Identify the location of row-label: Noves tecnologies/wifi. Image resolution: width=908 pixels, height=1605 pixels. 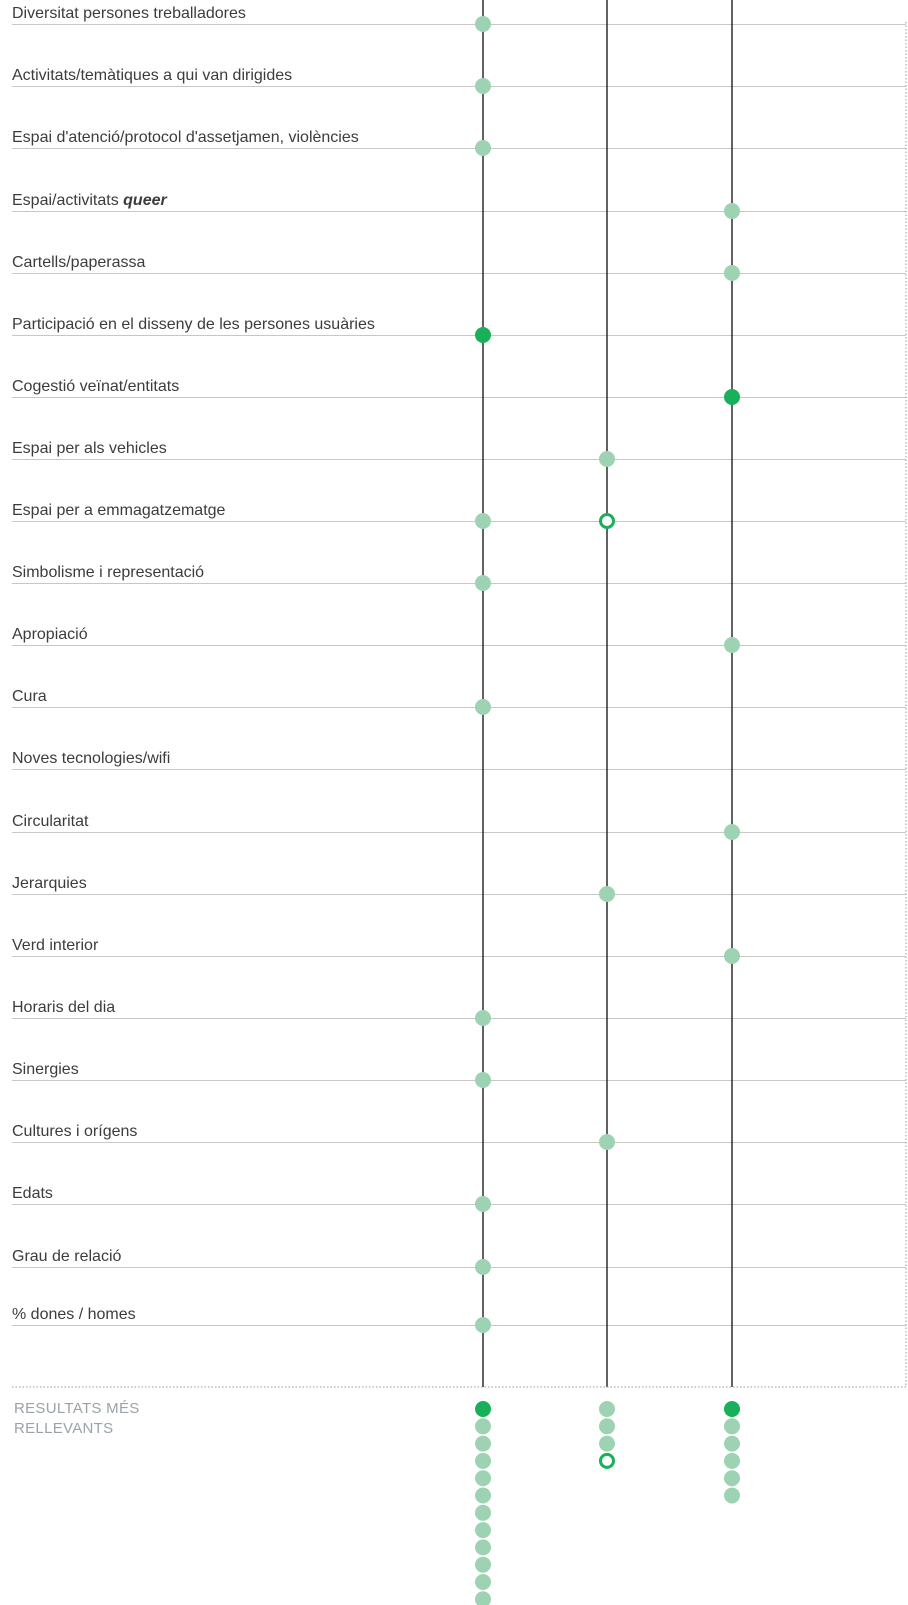
(91, 758).